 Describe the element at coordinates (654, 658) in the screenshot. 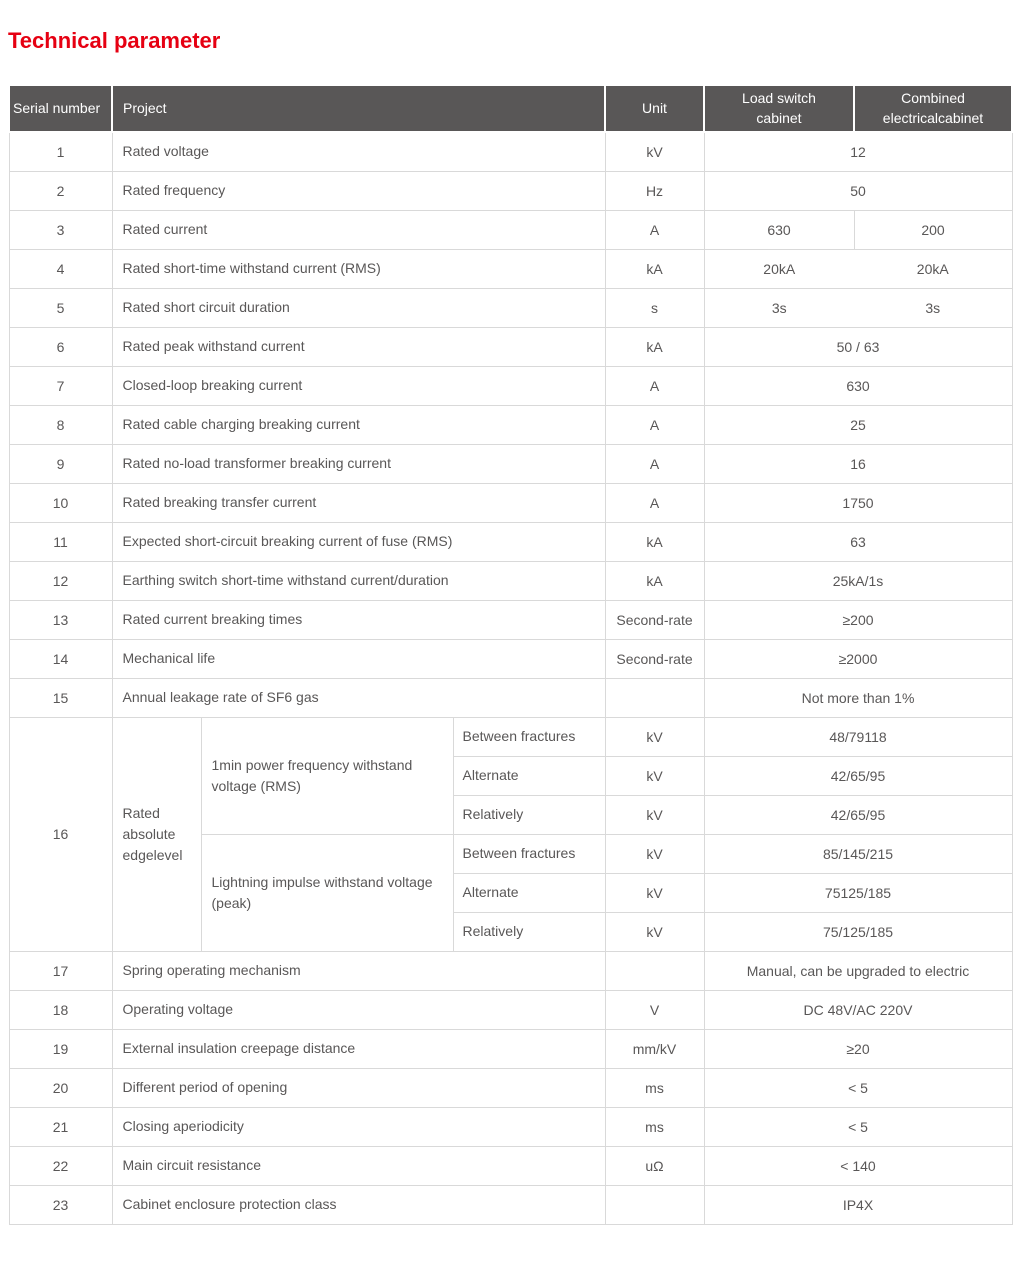

I see `unit-cell: Second-rate` at that location.